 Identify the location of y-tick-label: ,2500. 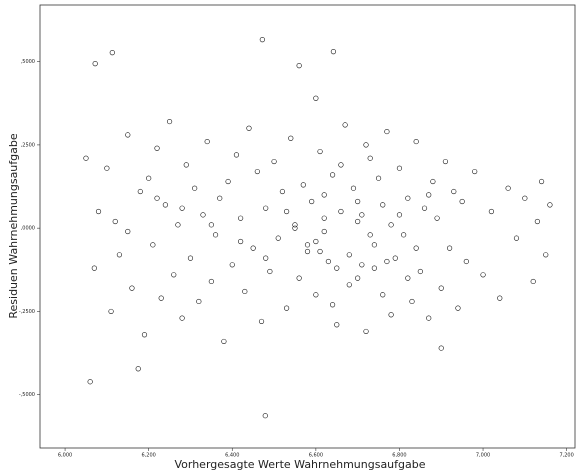
(28, 145).